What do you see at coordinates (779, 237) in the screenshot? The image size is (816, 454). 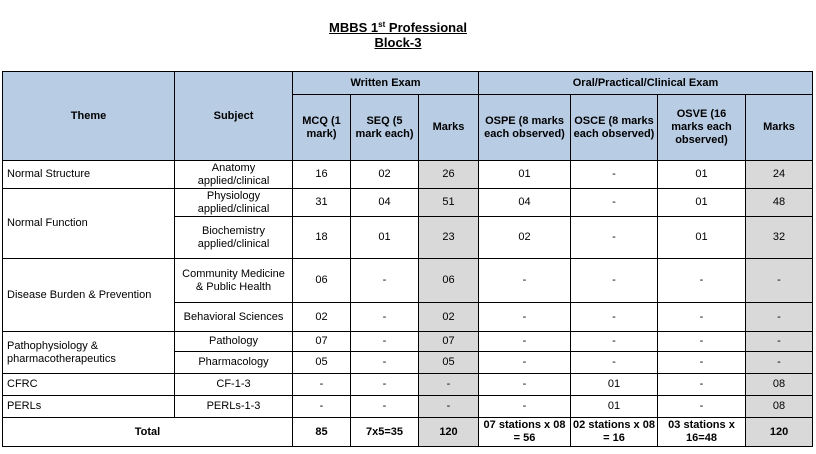 I see `oral-marks-cell: 32` at bounding box center [779, 237].